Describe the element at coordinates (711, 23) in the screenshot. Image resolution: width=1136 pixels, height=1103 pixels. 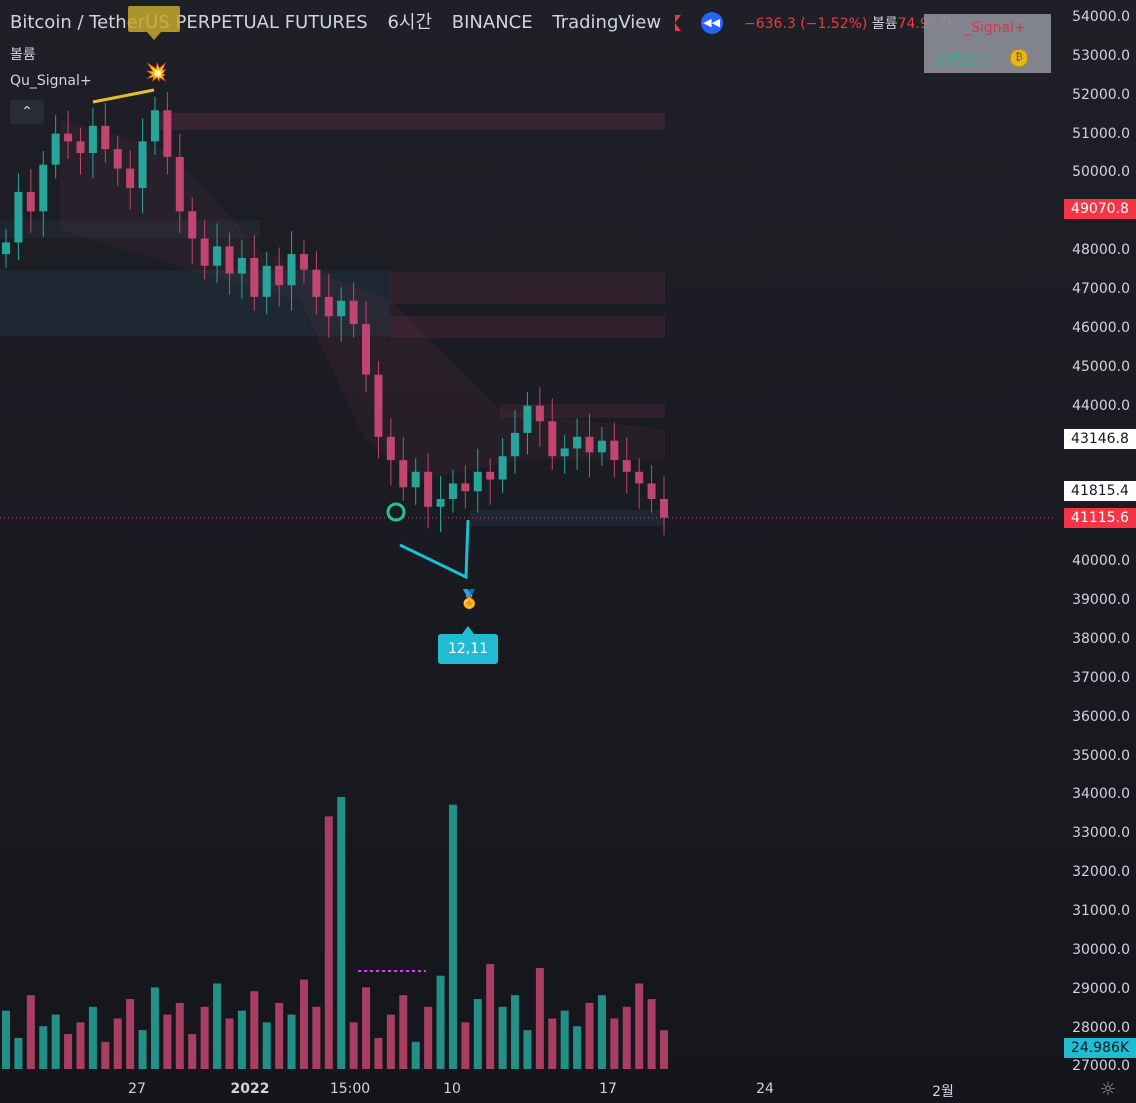
I see `rewind-icon: ◀◀` at that location.